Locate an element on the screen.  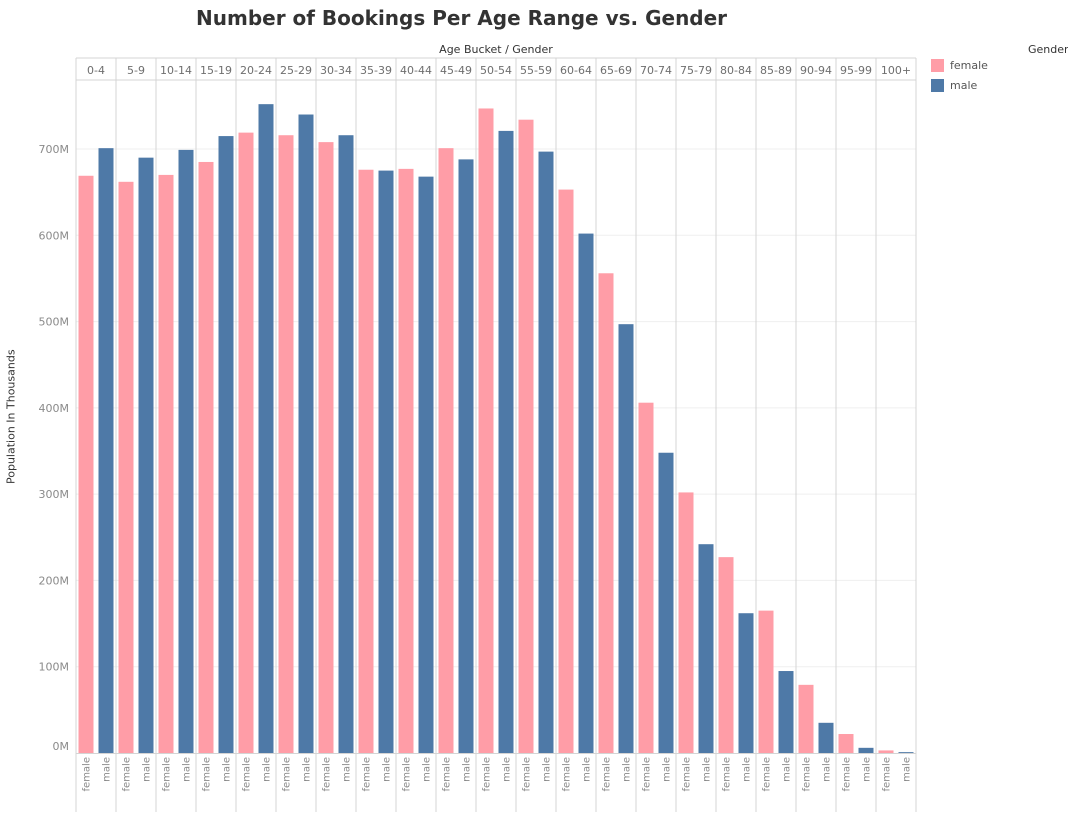
category-label: 50-54 is located at coordinates (496, 70).